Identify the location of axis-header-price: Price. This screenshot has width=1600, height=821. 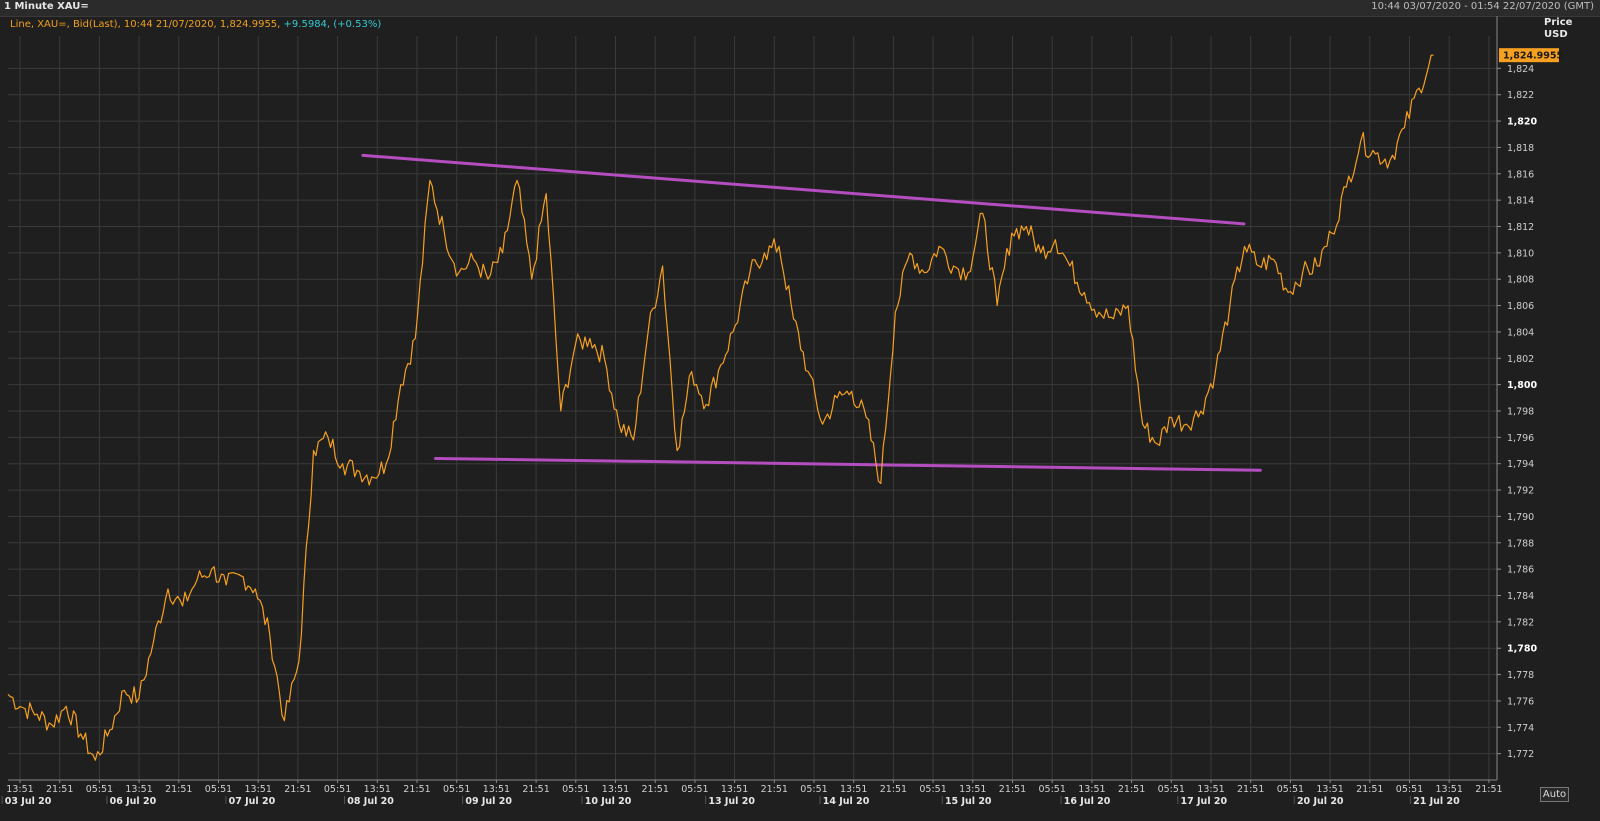
(1558, 22).